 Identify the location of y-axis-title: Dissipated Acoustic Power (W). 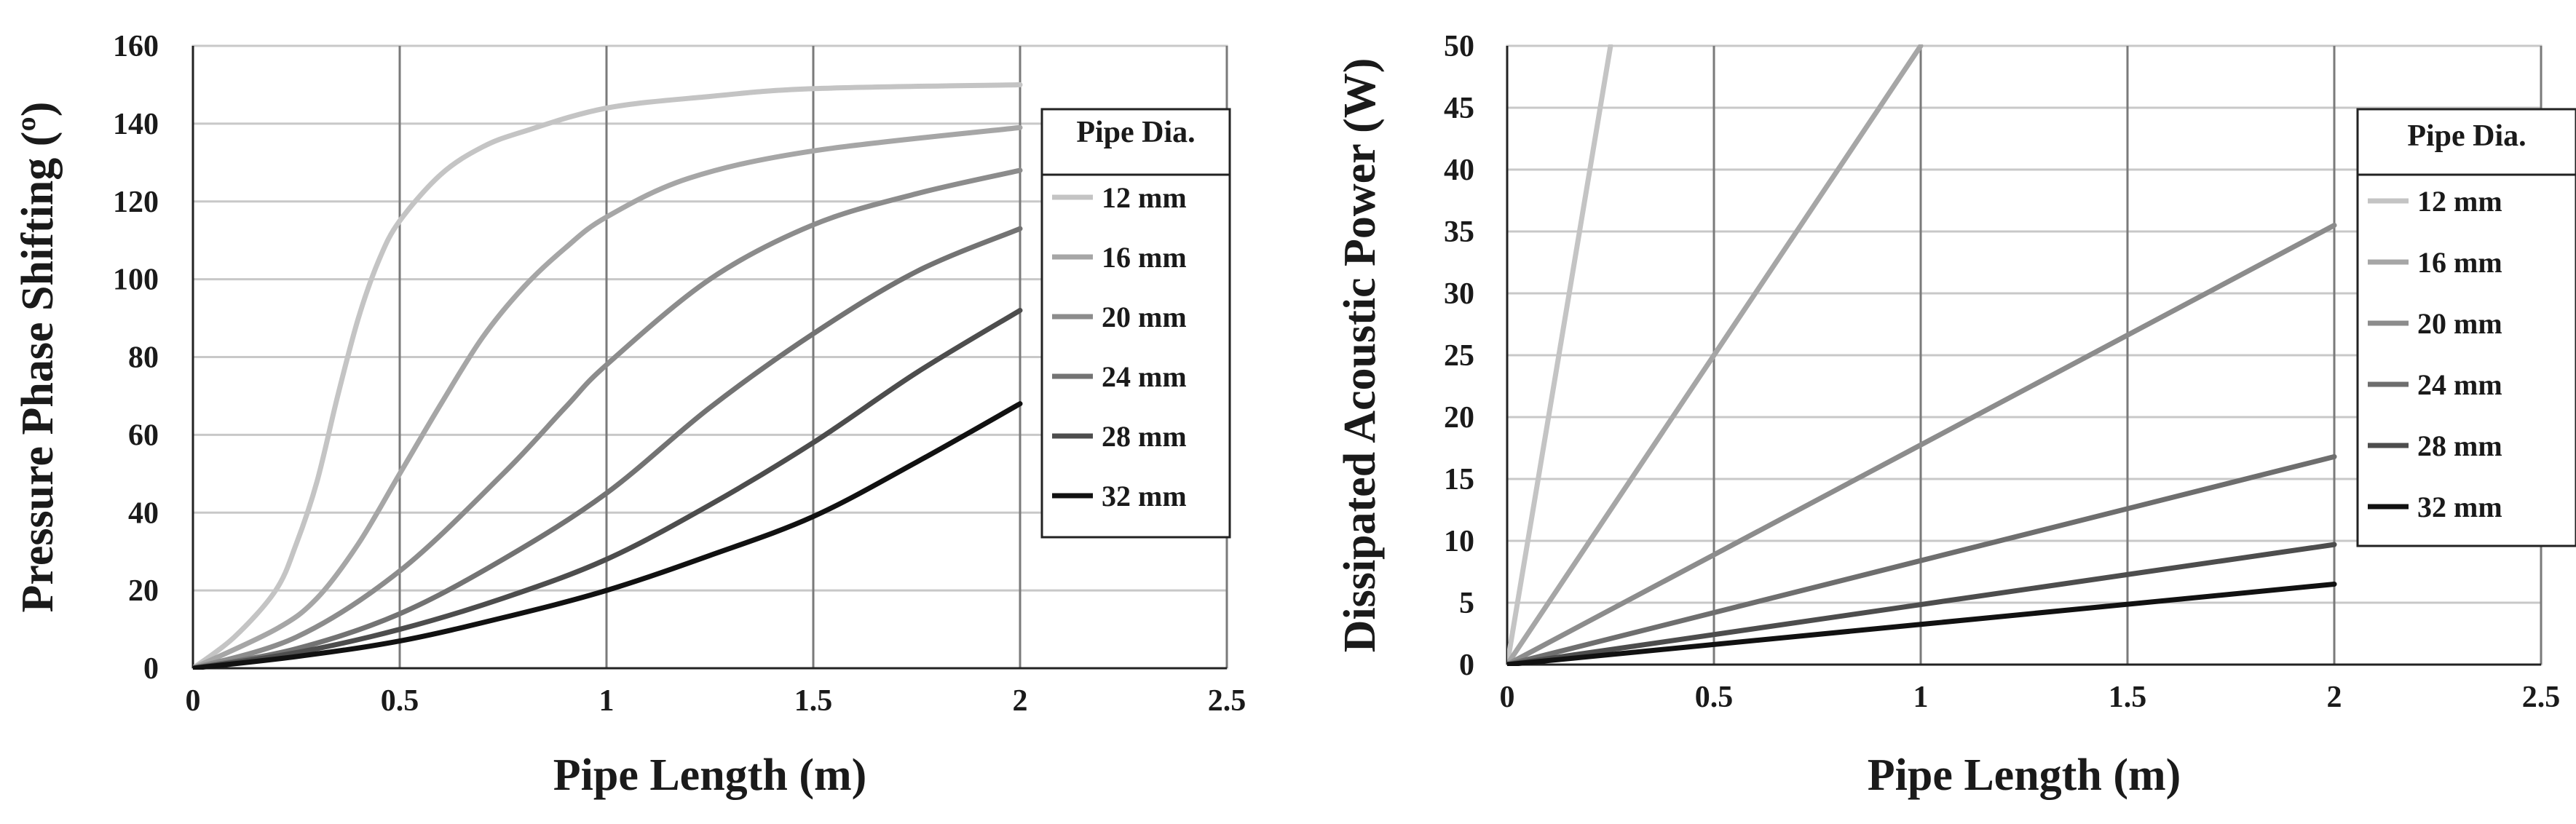
(1360, 355).